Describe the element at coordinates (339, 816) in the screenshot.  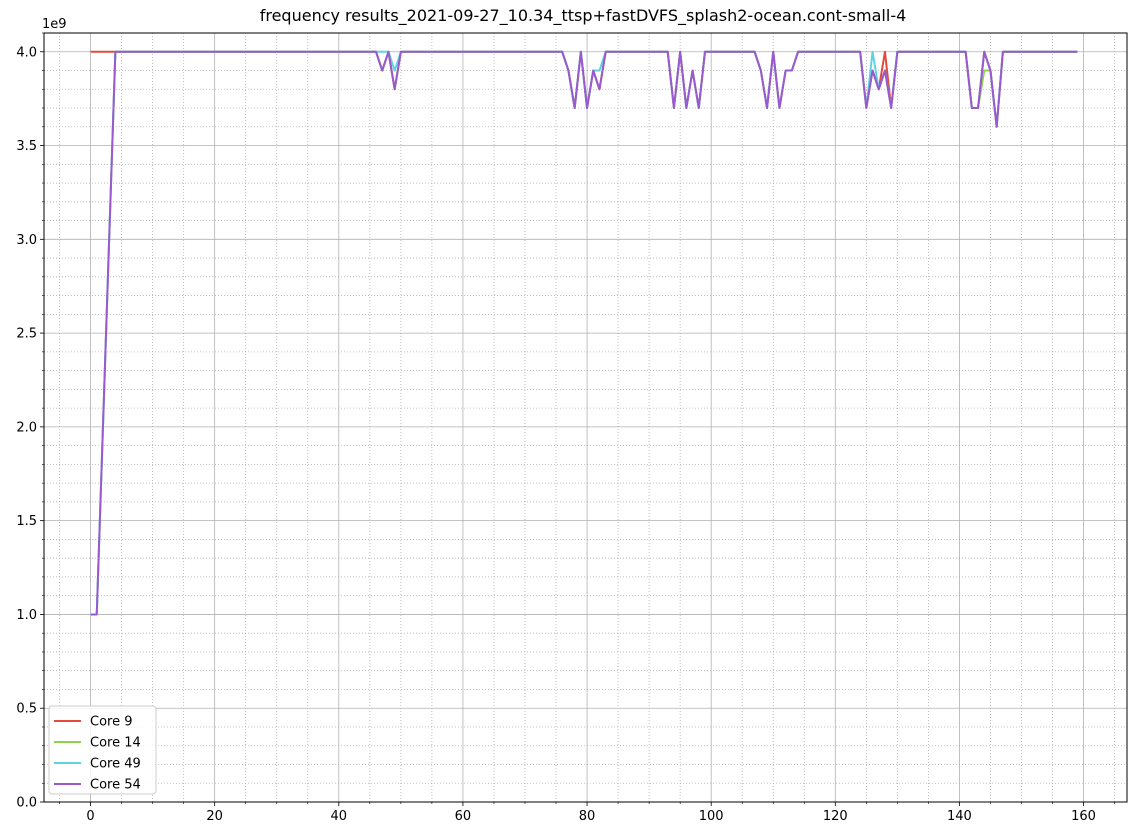
I see `x-tick-label: 40` at that location.